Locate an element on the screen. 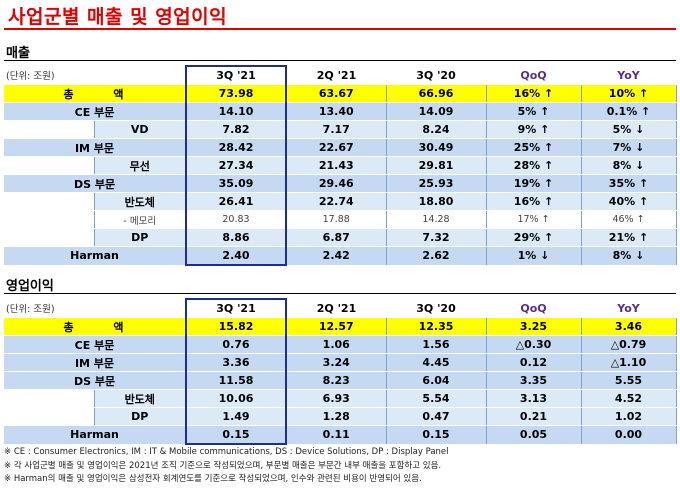 This screenshot has height=489, width=680. revenue-value-cell: 7.82 is located at coordinates (236, 129).